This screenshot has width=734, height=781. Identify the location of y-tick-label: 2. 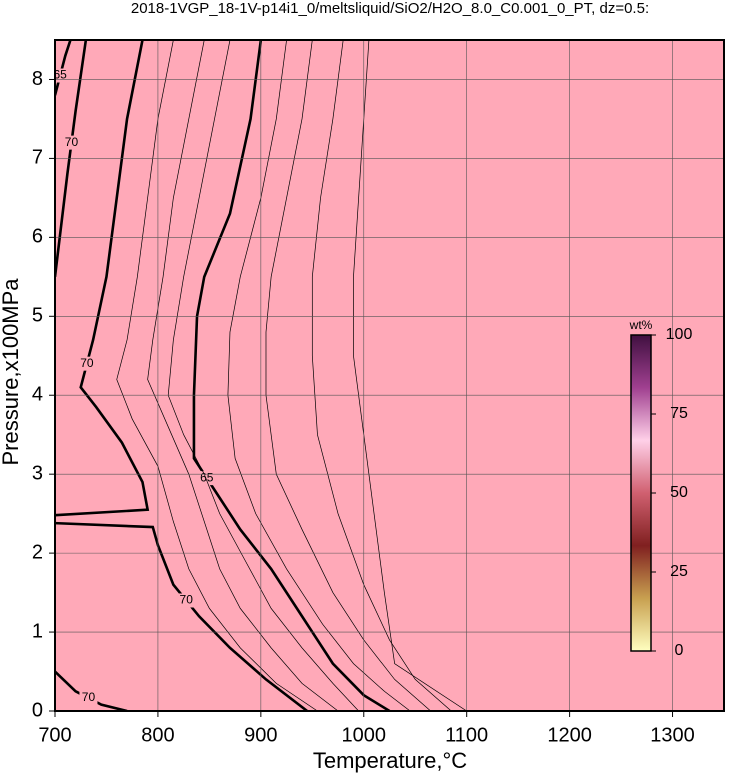
(37, 552).